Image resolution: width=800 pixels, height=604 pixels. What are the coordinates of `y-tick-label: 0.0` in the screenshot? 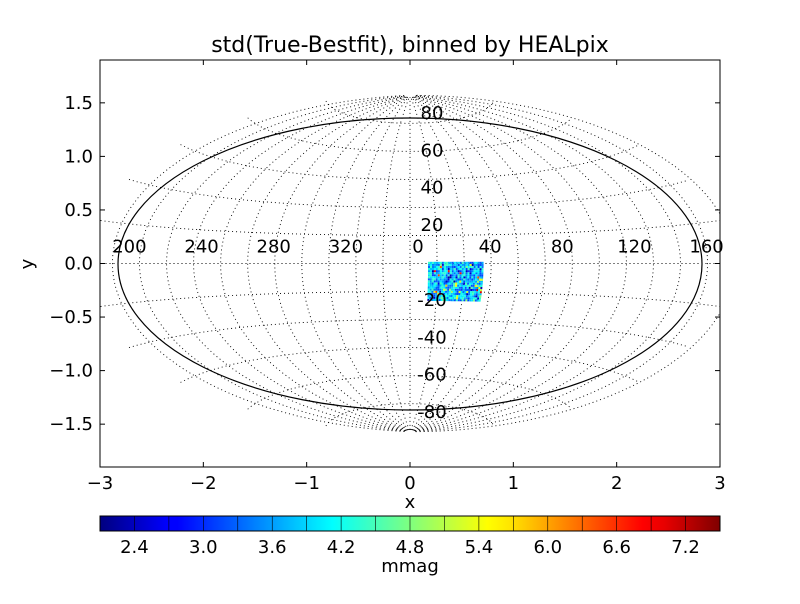 It's located at (78, 264).